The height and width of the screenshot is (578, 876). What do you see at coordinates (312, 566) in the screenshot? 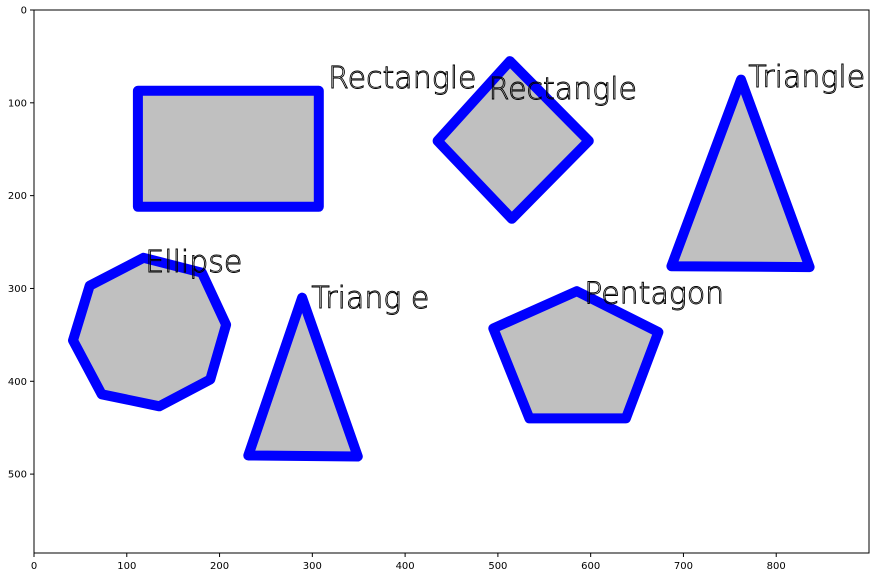
I see `x-tick-label: 300` at bounding box center [312, 566].